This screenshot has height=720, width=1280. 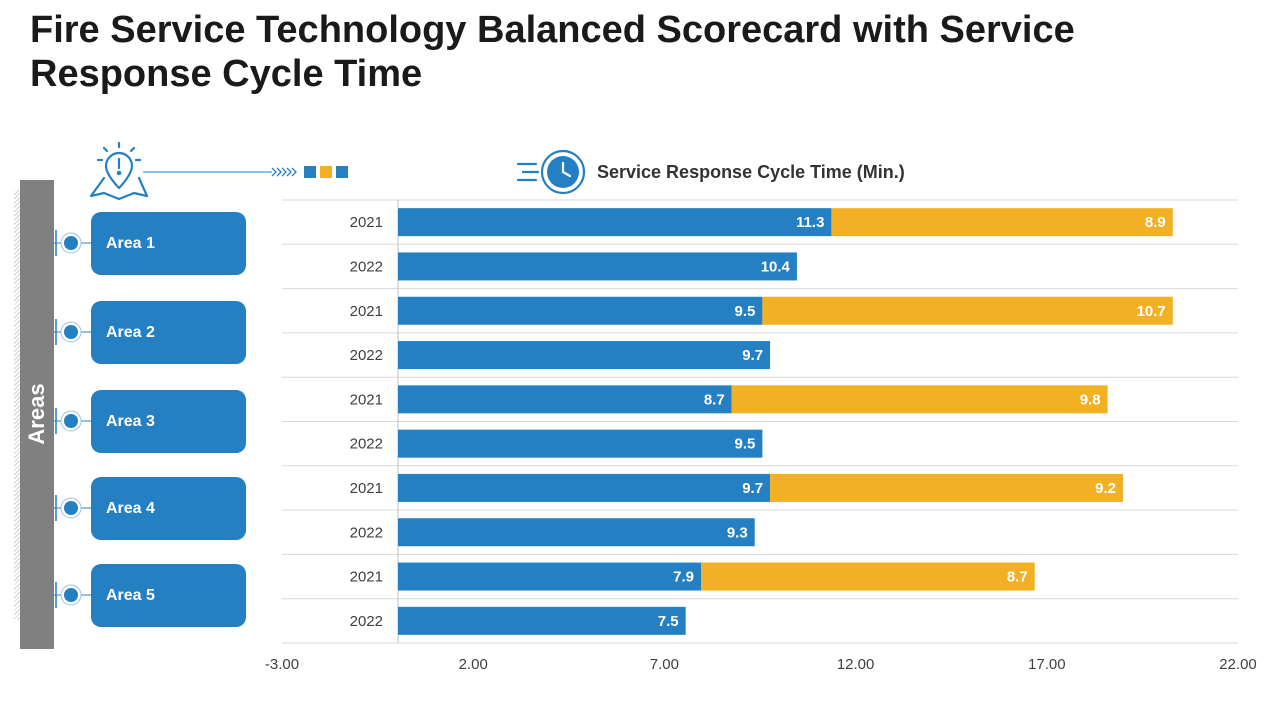 What do you see at coordinates (168, 332) in the screenshot?
I see `area-button-2: Area 2` at bounding box center [168, 332].